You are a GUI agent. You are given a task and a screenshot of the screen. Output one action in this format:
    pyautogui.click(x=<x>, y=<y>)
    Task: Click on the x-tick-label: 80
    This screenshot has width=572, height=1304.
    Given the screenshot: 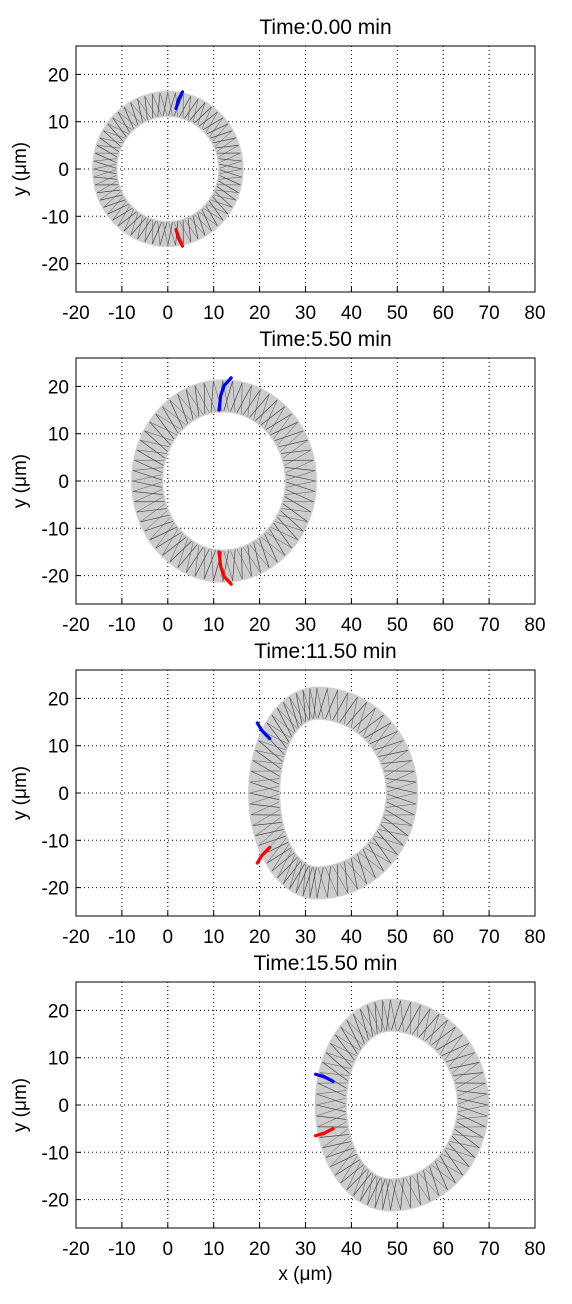 What is the action you would take?
    pyautogui.click(x=534, y=937)
    